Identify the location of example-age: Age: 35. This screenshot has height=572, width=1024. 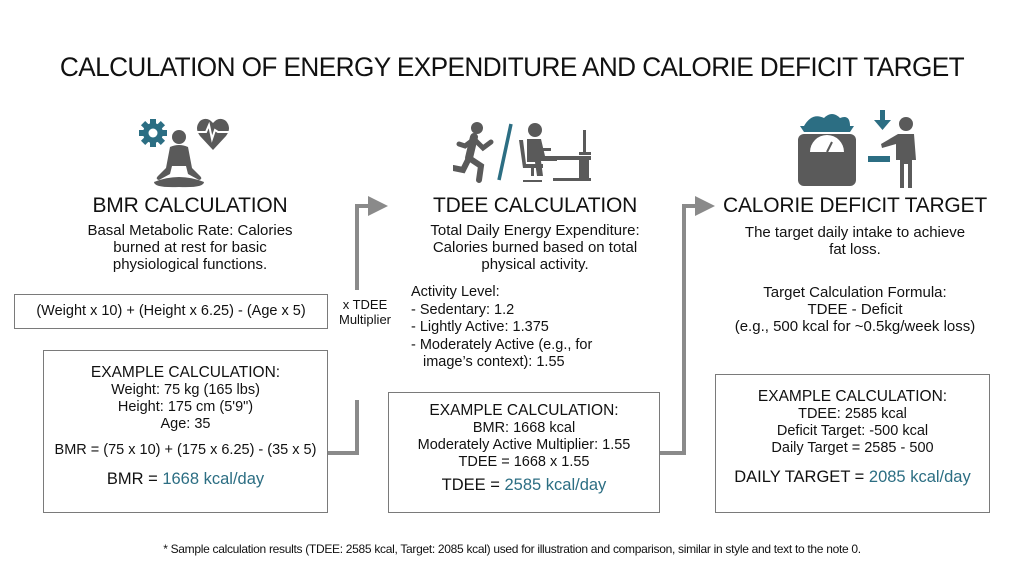
(185, 424).